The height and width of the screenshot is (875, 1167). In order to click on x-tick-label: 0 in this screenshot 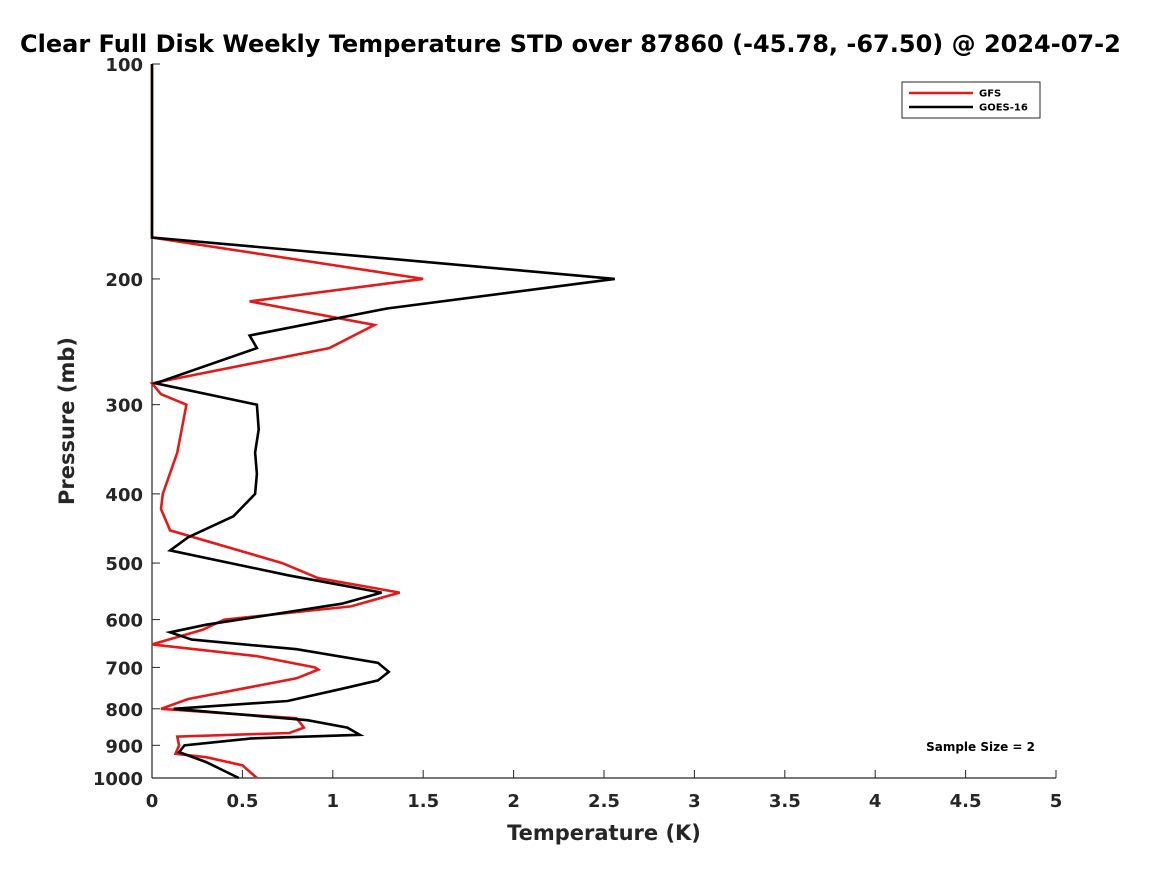, I will do `click(152, 801)`.